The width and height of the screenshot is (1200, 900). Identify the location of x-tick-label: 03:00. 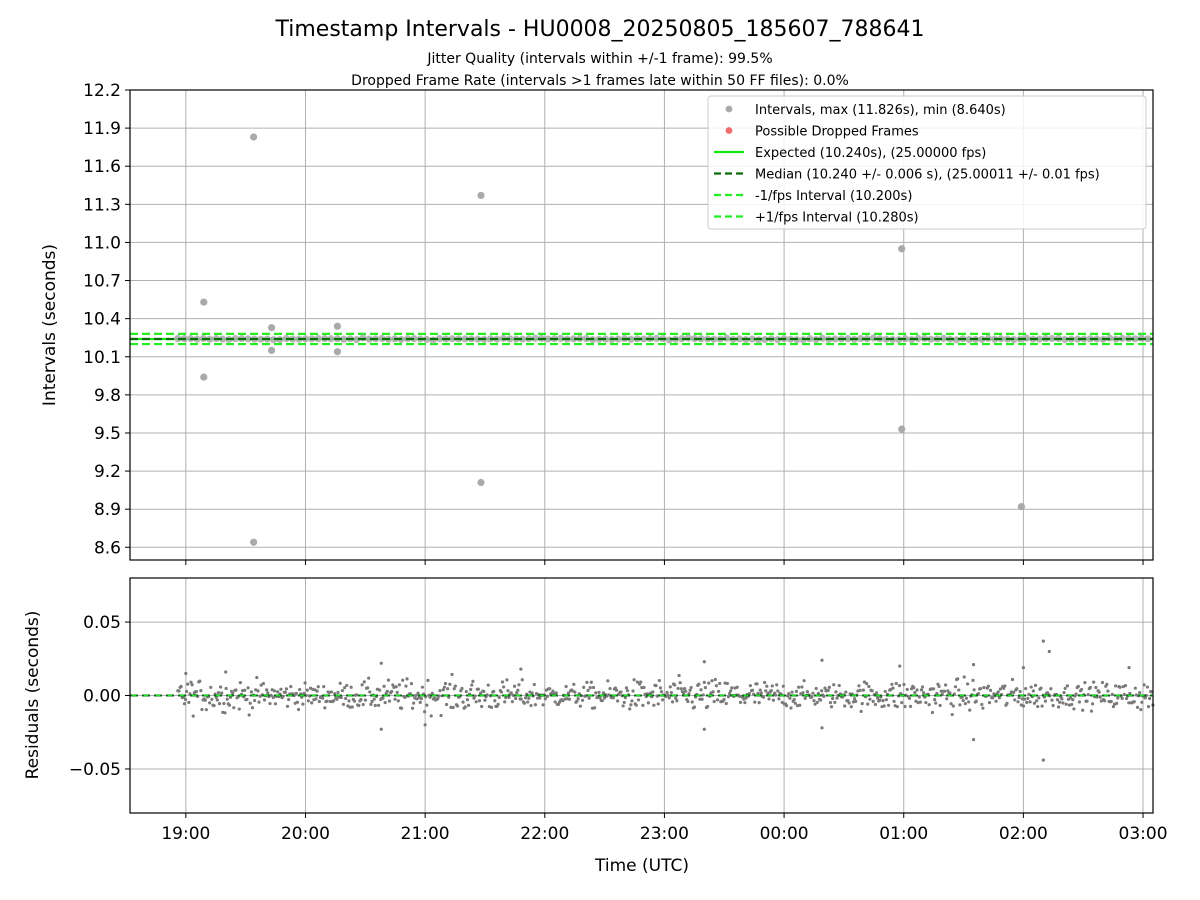
(1143, 834).